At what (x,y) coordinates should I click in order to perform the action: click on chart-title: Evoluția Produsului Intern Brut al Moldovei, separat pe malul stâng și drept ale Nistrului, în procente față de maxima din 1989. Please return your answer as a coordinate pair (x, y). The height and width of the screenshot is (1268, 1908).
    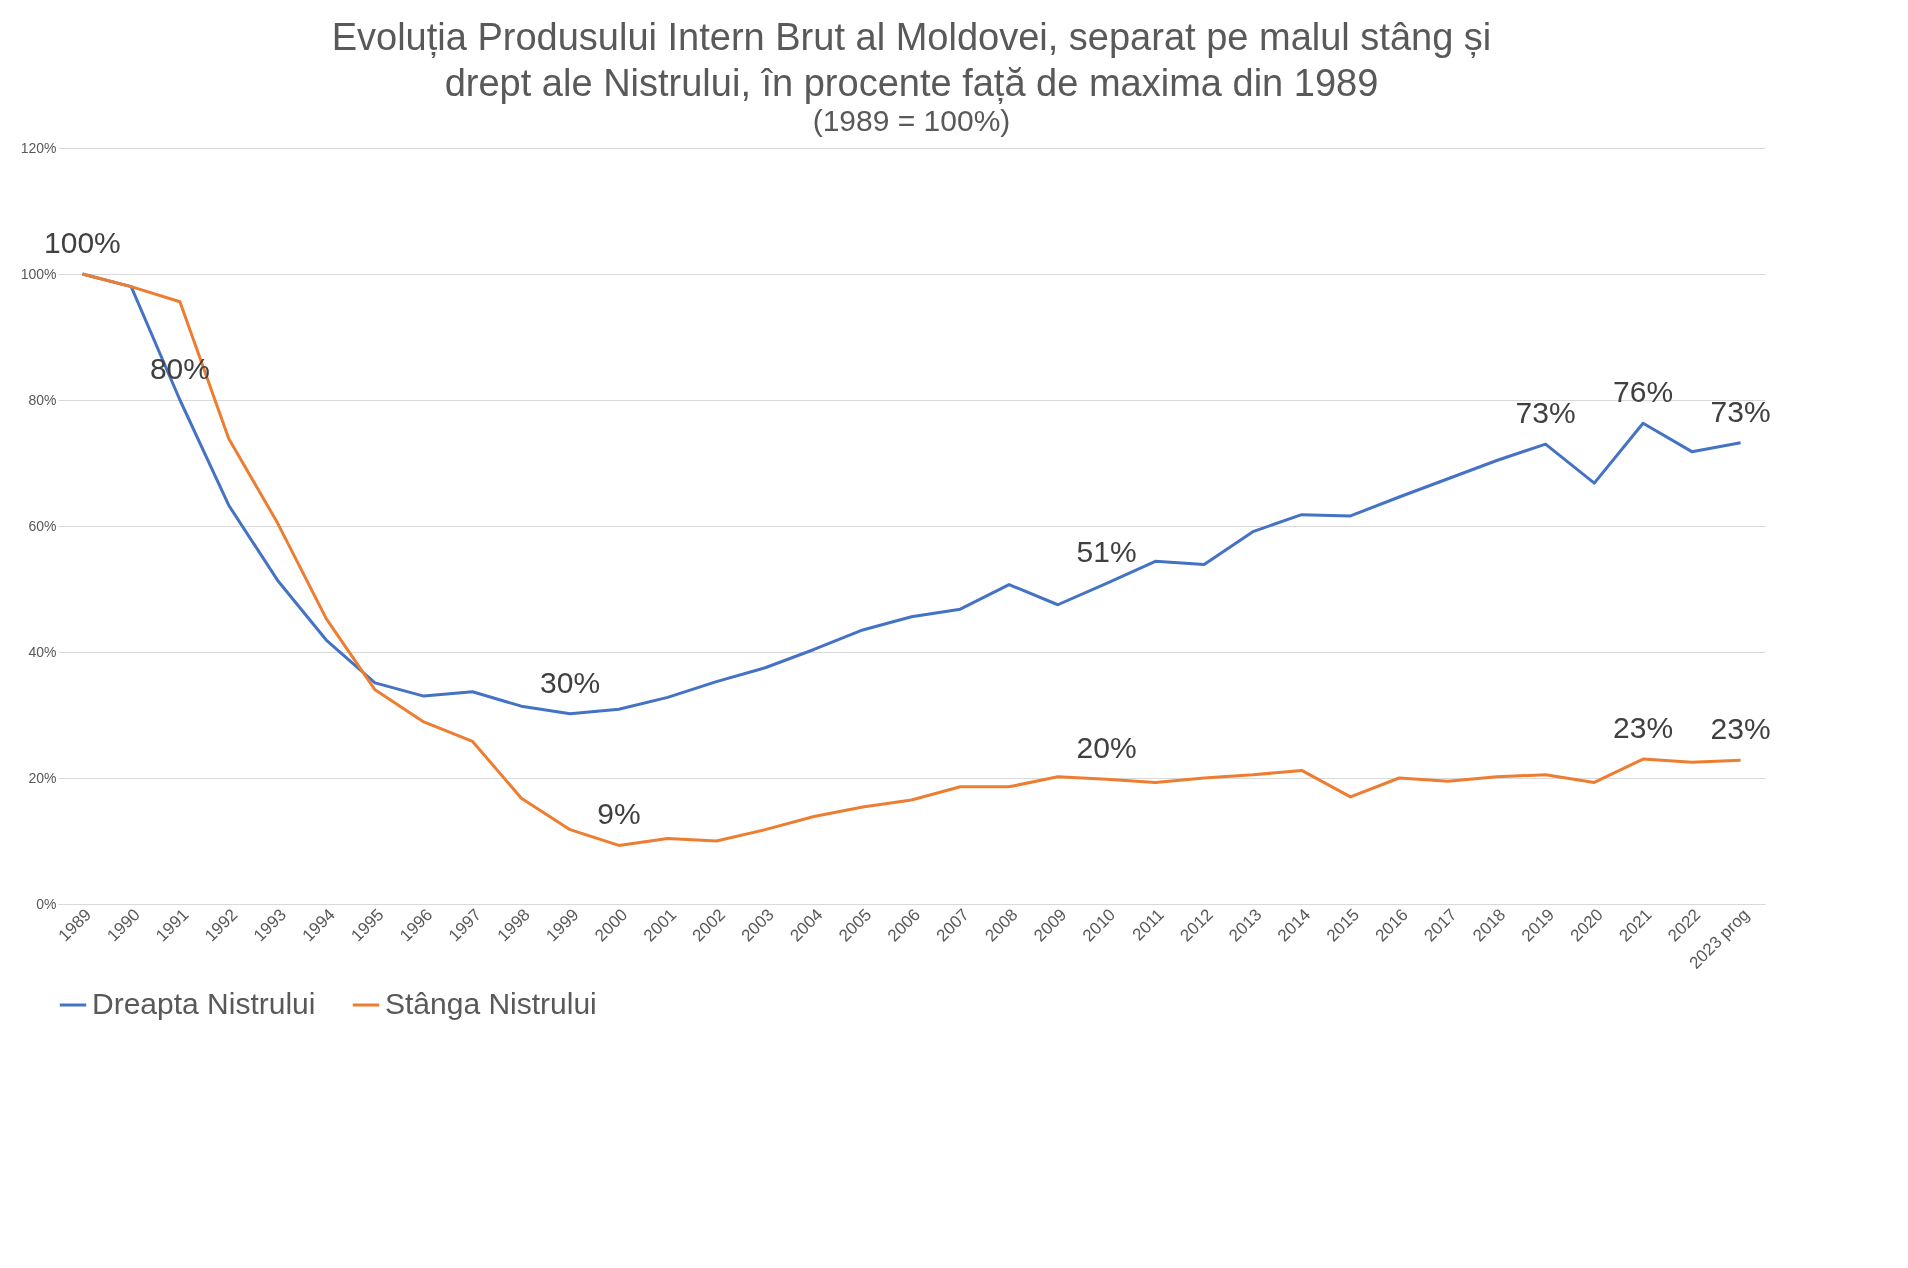
    Looking at the image, I should click on (911, 60).